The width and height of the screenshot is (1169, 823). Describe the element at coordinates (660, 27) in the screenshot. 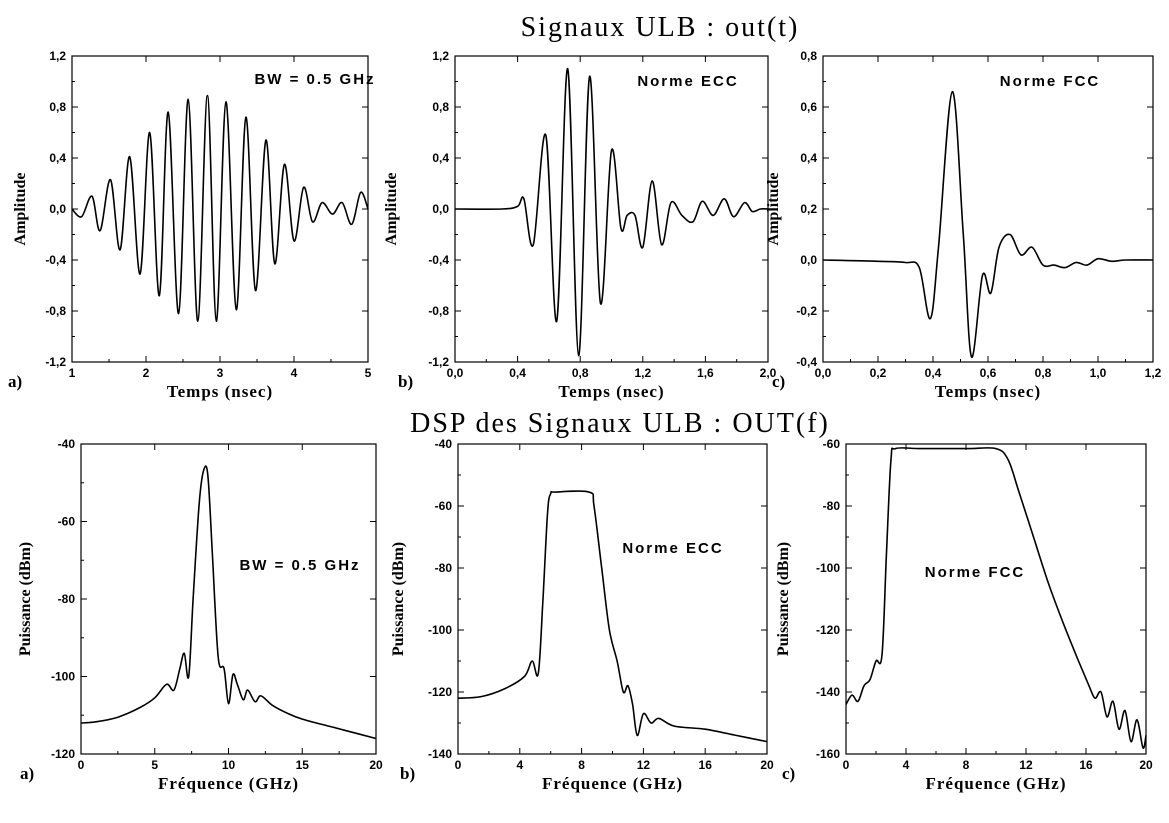

I see `top-title: Signaux ULB : out(t)` at that location.